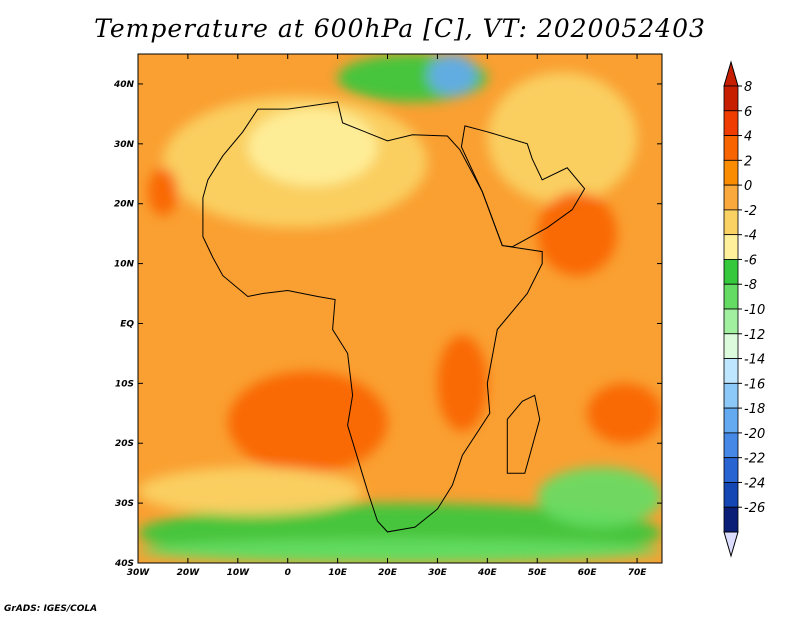 The height and width of the screenshot is (618, 800). What do you see at coordinates (189, 573) in the screenshot?
I see `x-tick-label: 20W` at bounding box center [189, 573].